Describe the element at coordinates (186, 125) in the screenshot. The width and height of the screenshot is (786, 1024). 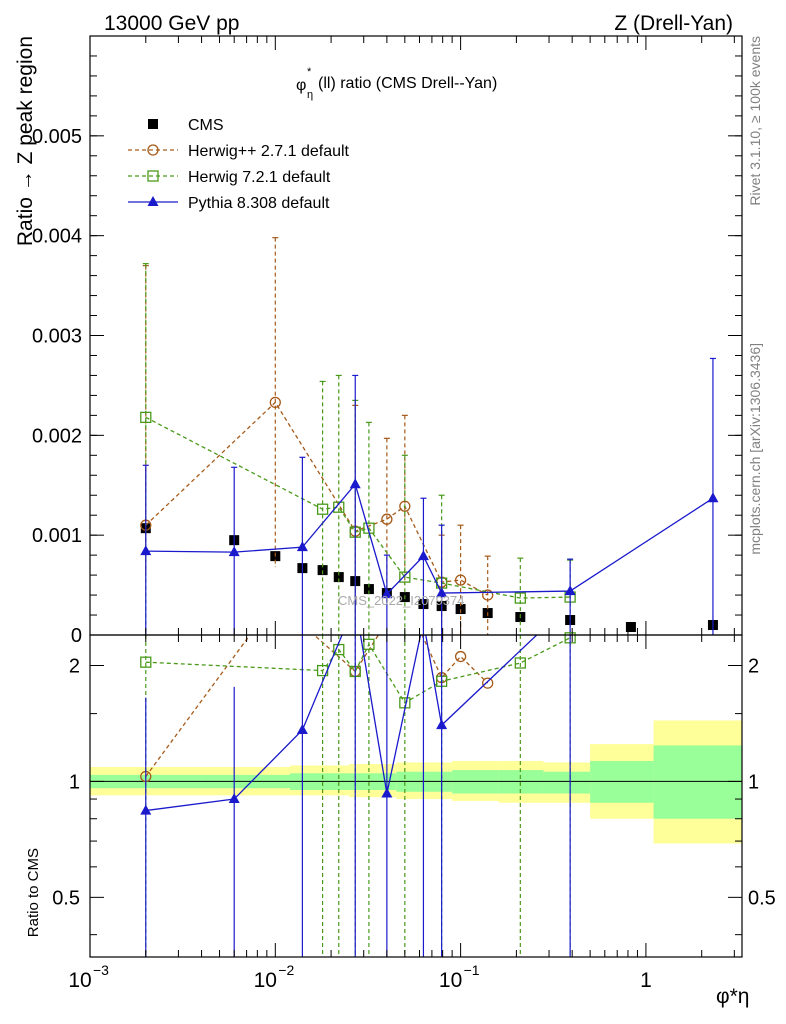
I see `legend-entry-0: CMS` at that location.